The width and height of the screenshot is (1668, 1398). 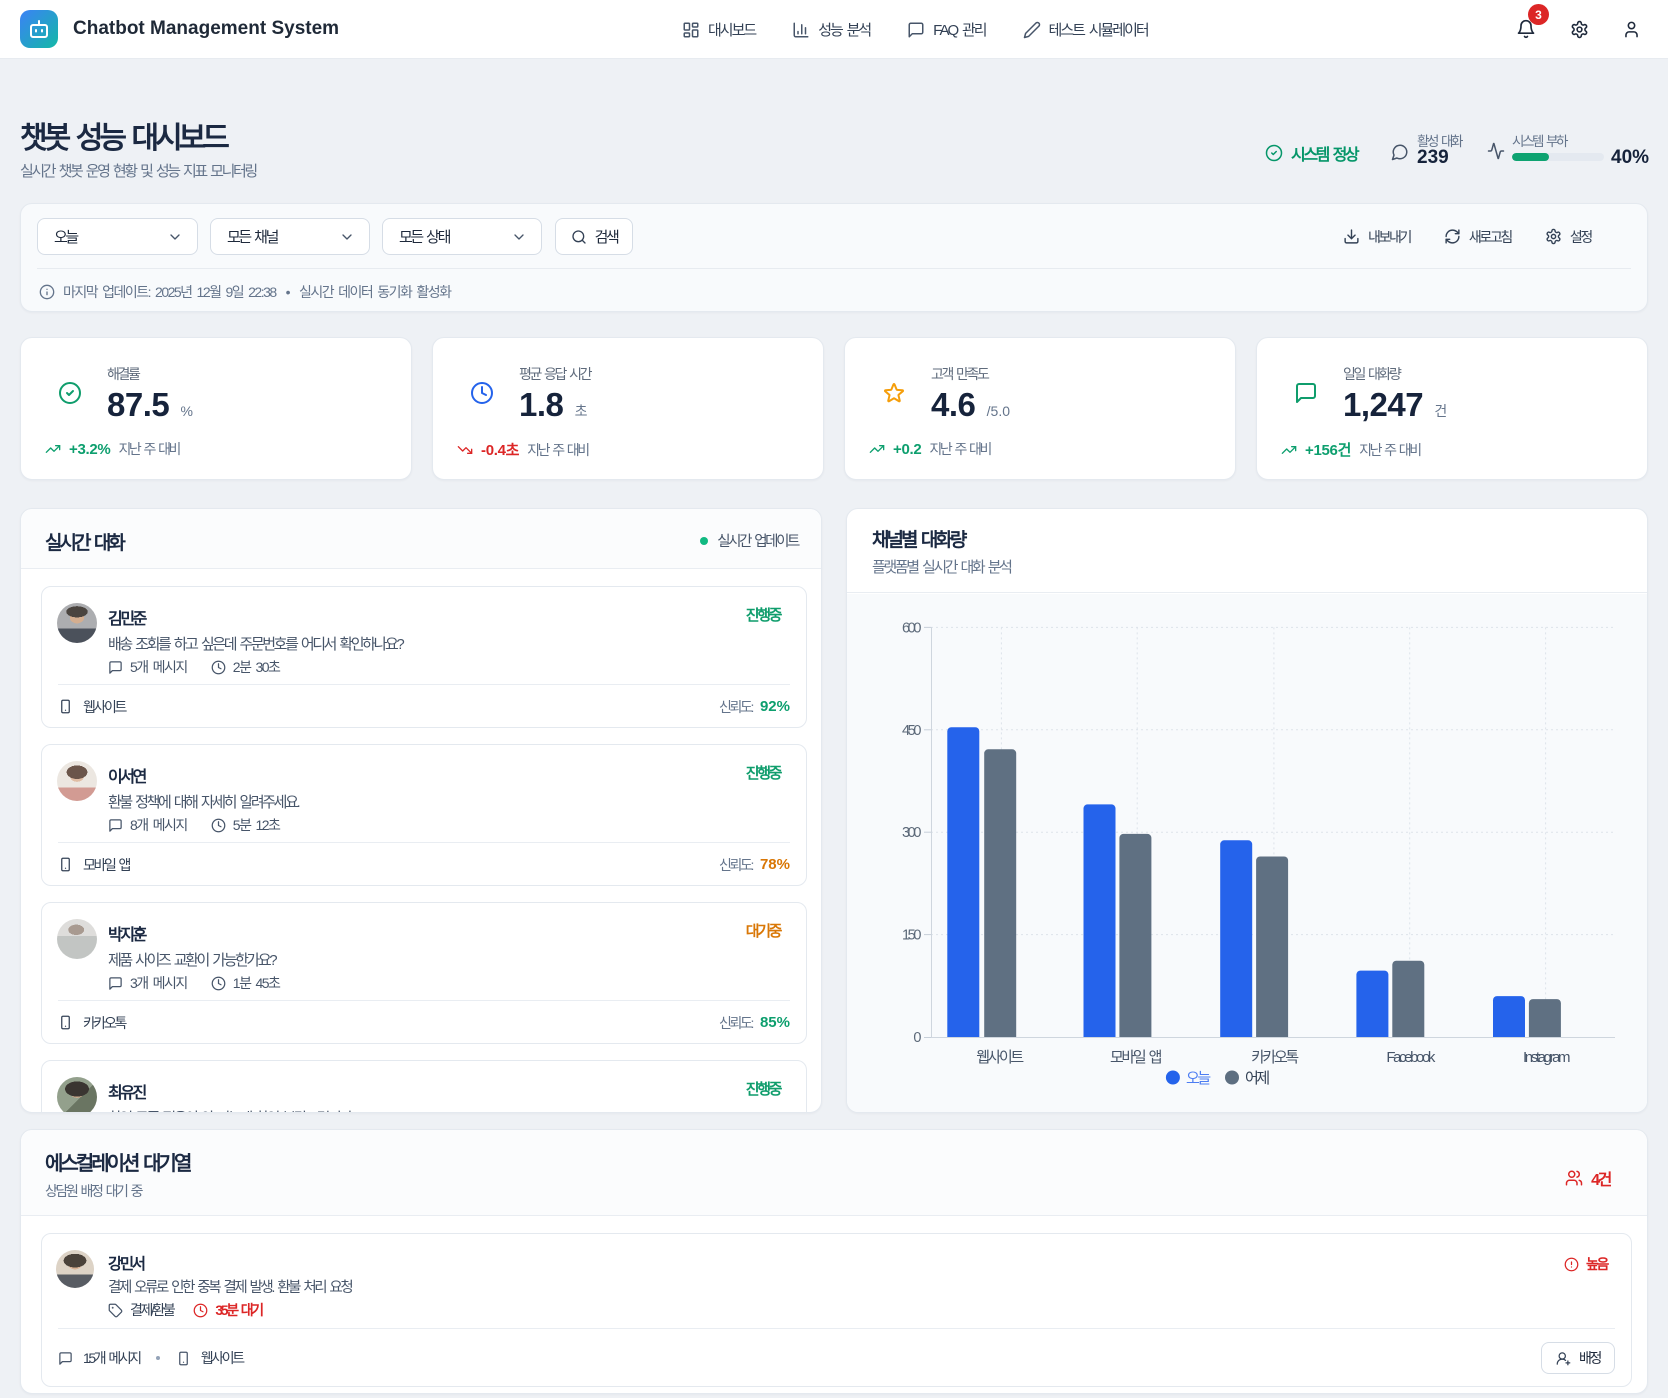 I want to click on svg-text: 모바일 앱, so click(x=1136, y=1057).